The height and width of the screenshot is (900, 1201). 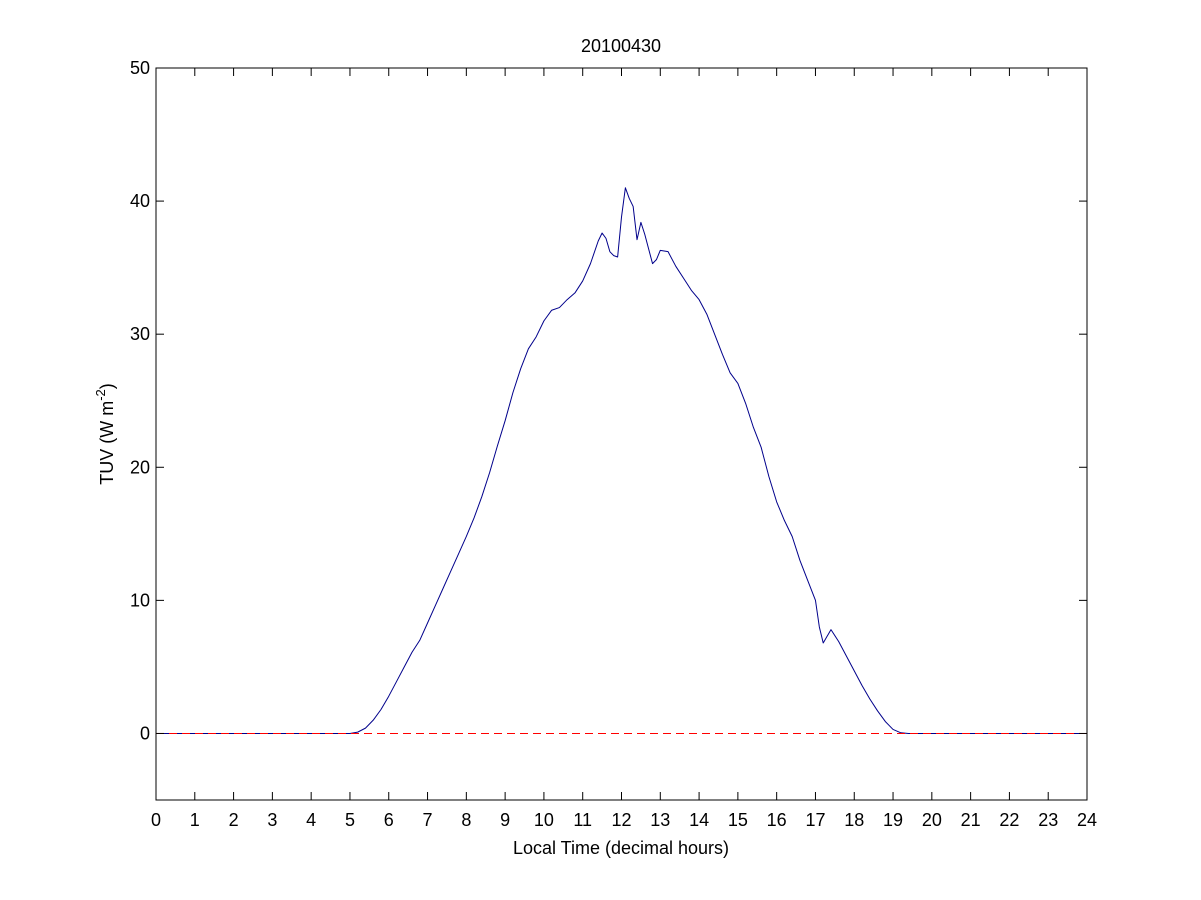 What do you see at coordinates (854, 820) in the screenshot?
I see `x-tick-label-18: 18` at bounding box center [854, 820].